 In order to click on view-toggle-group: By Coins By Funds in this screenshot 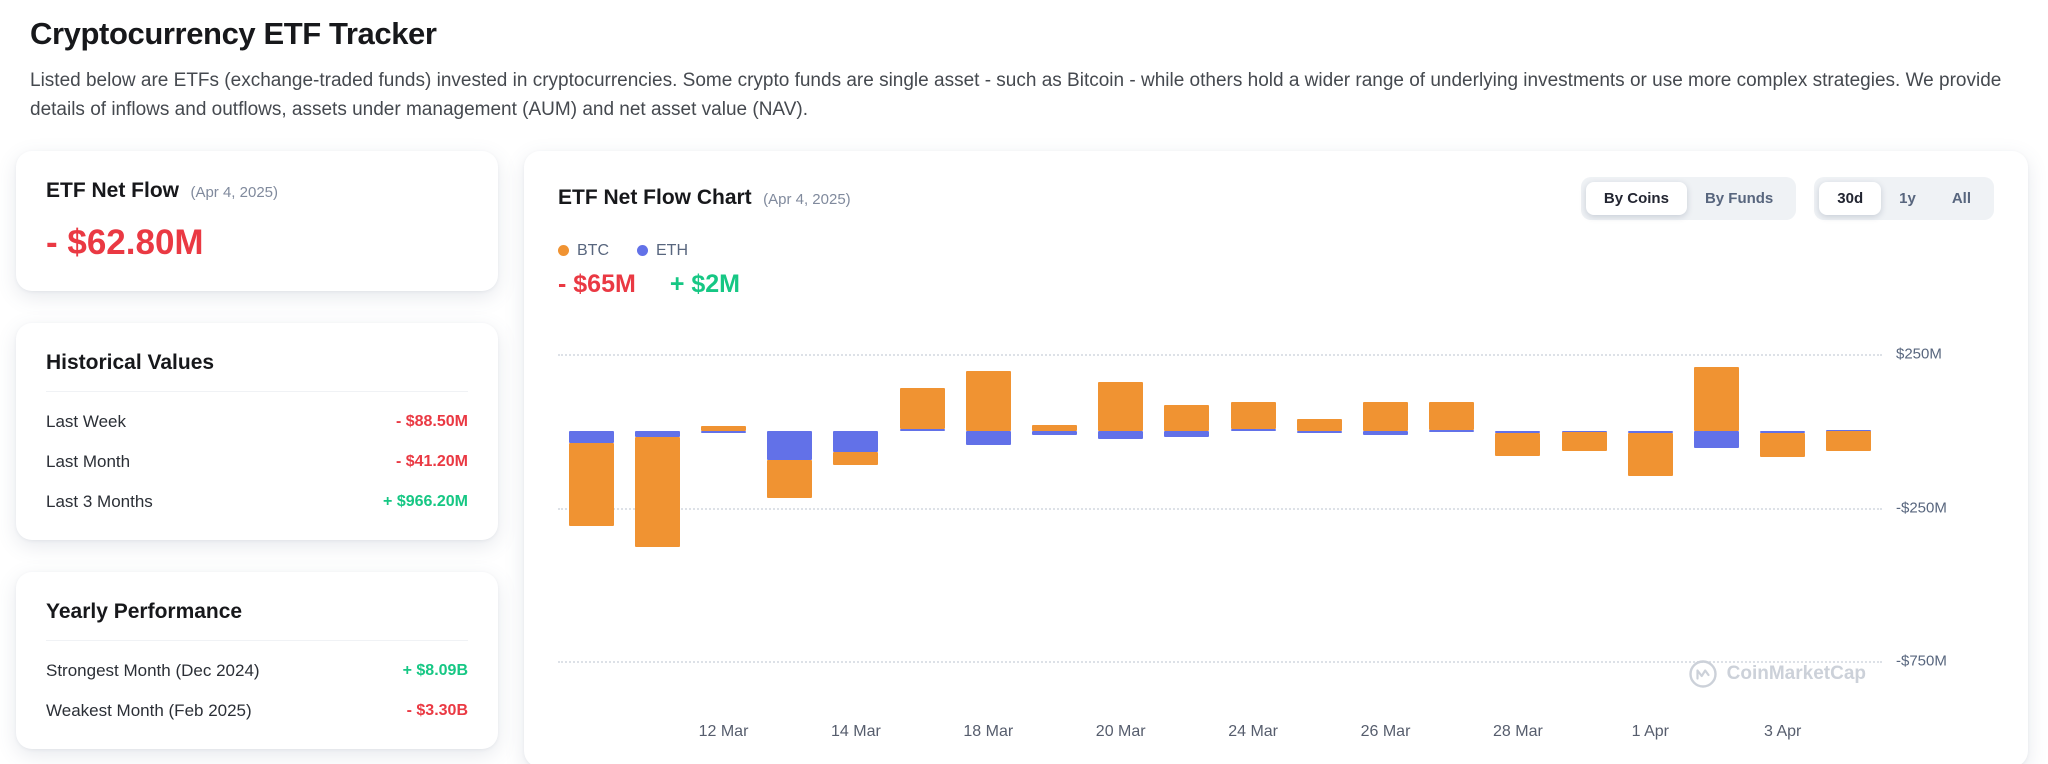, I will do `click(1688, 198)`.